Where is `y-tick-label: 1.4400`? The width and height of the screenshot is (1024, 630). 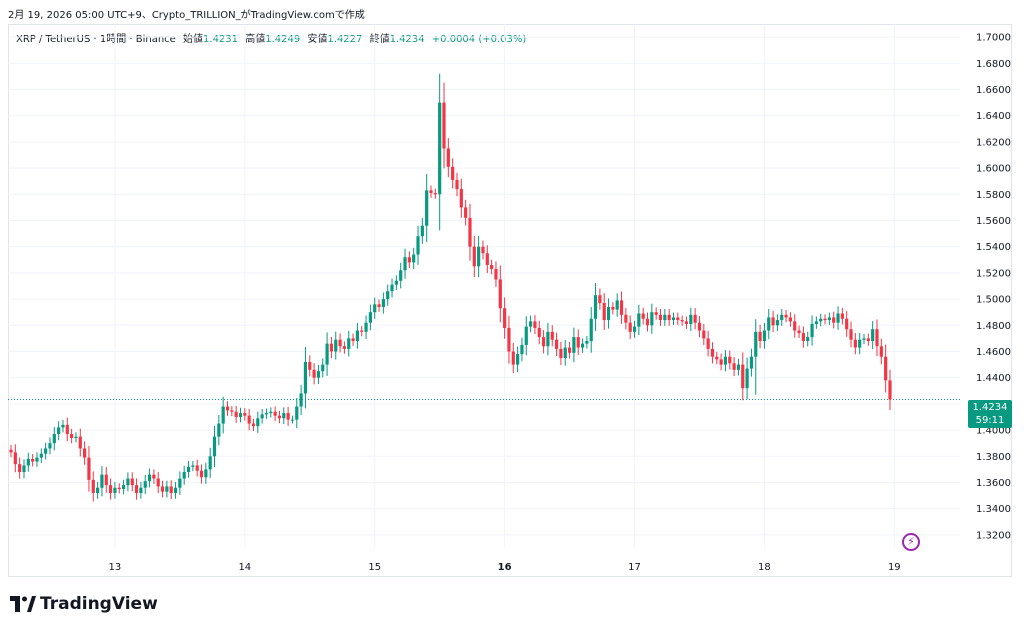 y-tick-label: 1.4400 is located at coordinates (993, 378).